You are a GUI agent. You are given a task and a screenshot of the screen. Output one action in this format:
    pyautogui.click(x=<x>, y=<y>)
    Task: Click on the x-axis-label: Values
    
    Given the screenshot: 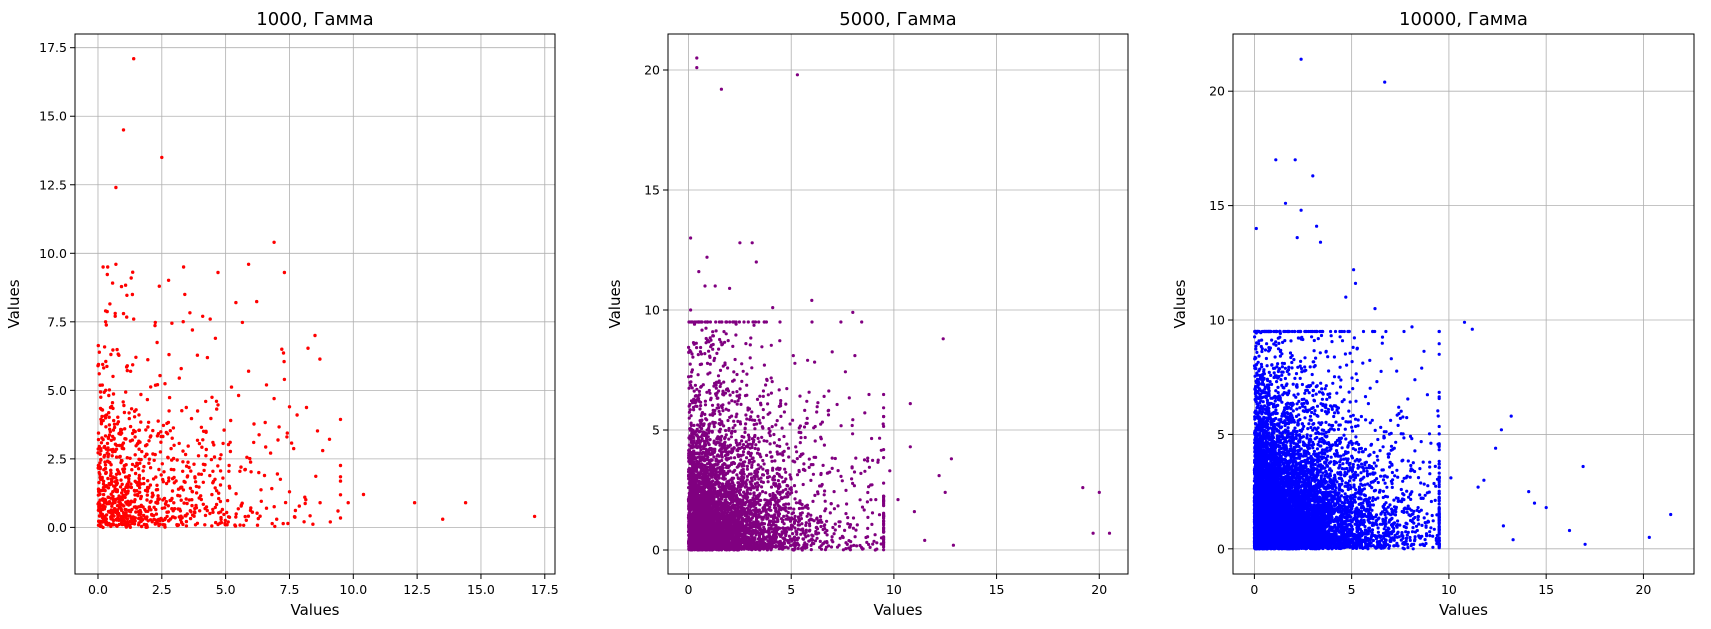 What is the action you would take?
    pyautogui.click(x=314, y=610)
    